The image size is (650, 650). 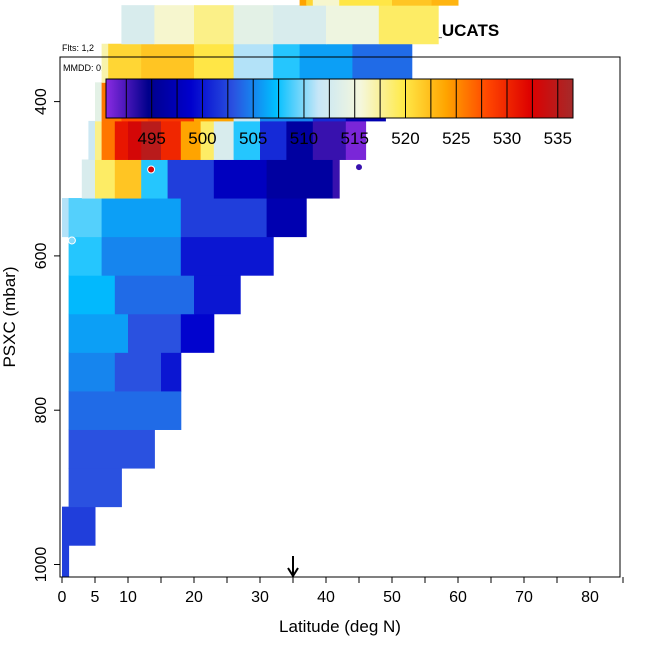 I want to click on y-axis: 2004006008001000, so click(x=46, y=335).